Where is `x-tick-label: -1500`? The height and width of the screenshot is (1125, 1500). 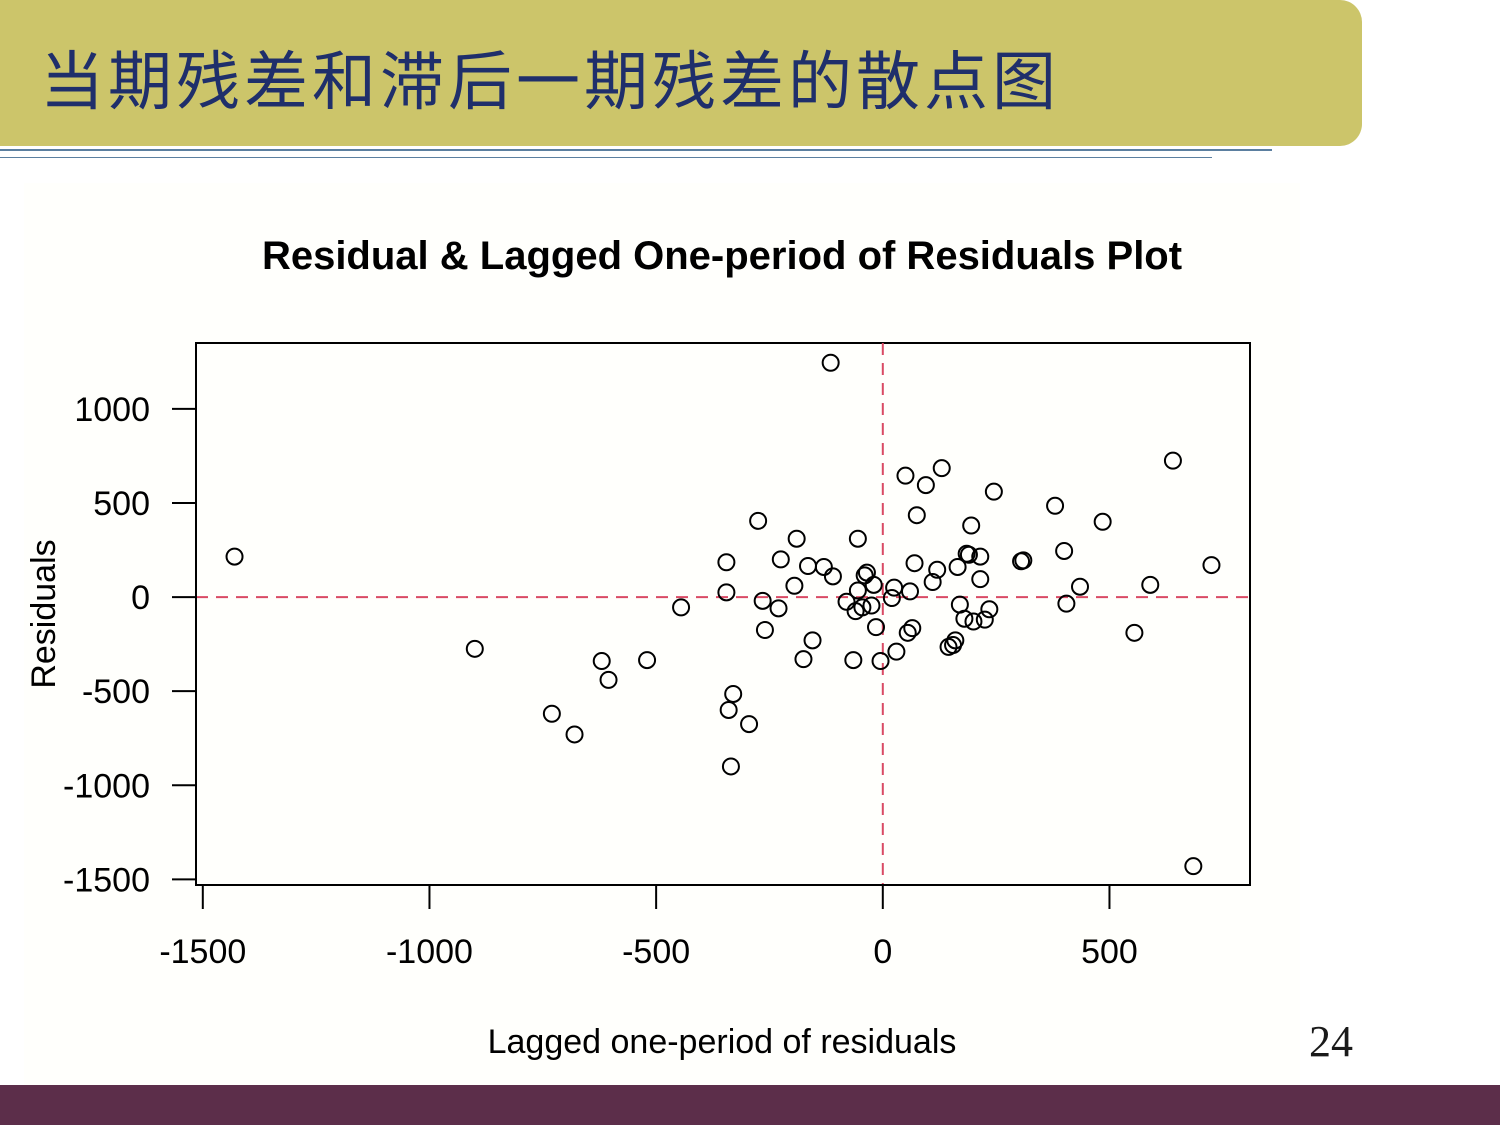
x-tick-label: -1500 is located at coordinates (202, 952).